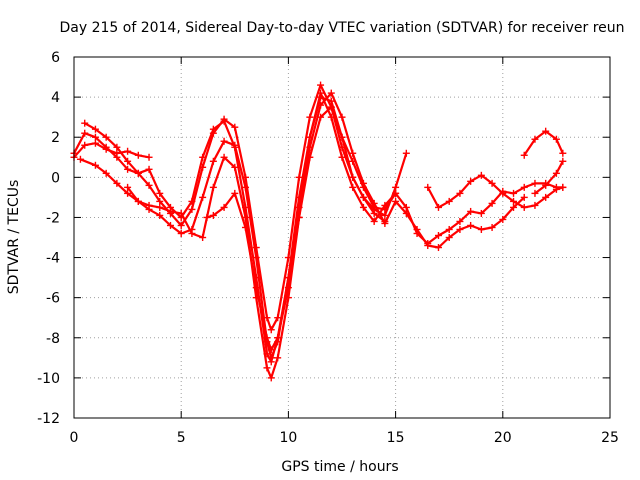 This screenshot has height=480, width=640. I want to click on y-tick-label: 6, so click(55, 58).